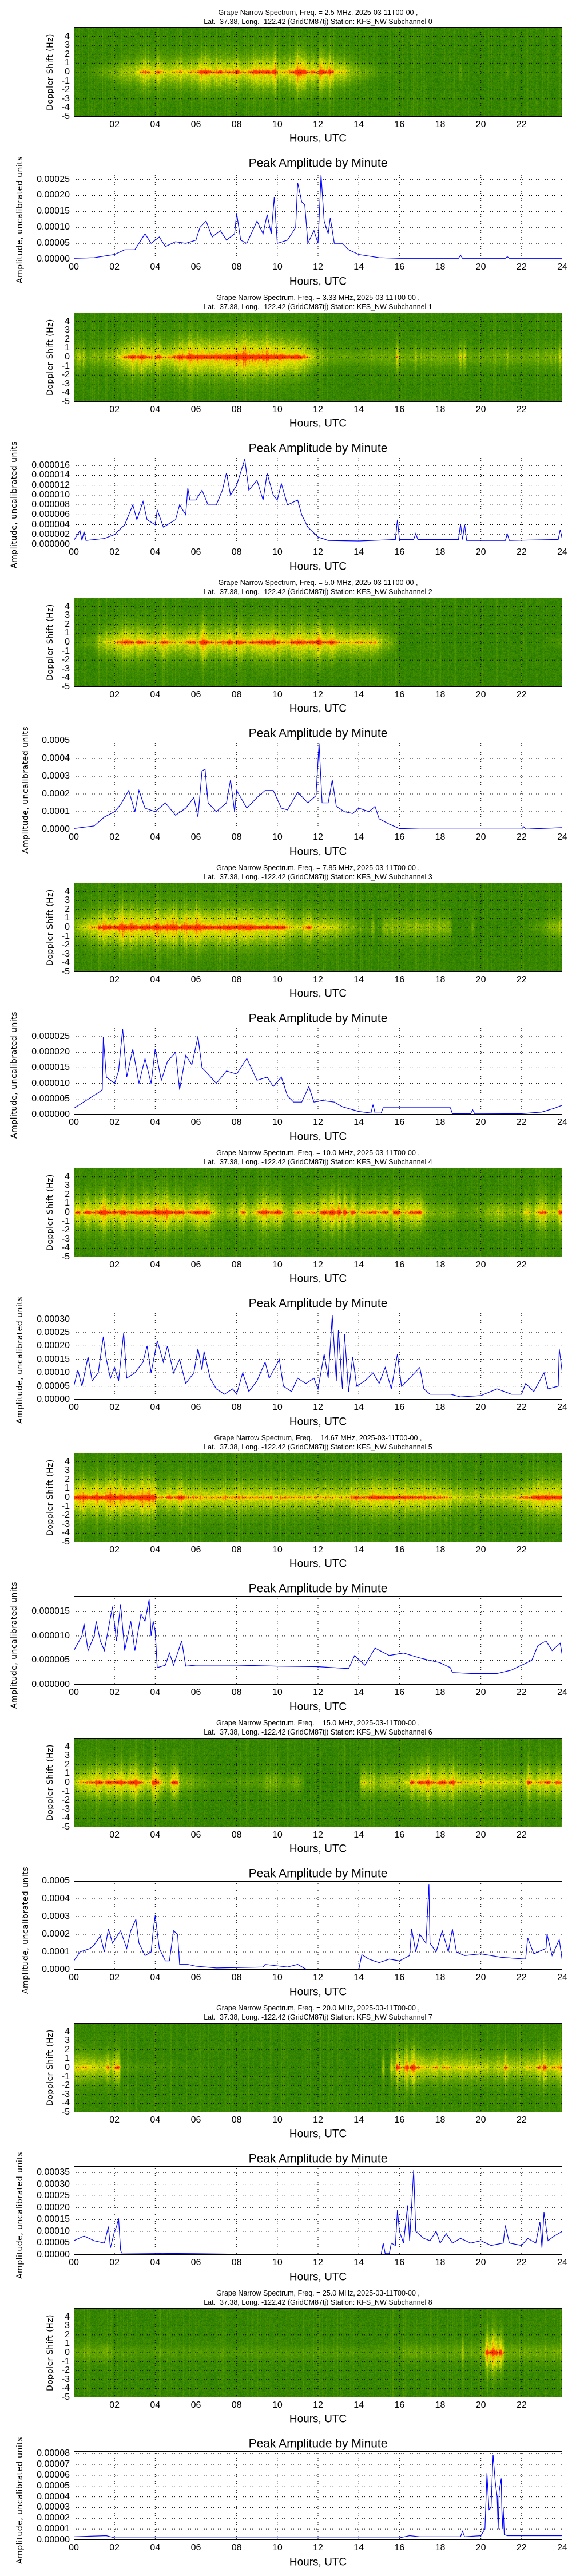 The height and width of the screenshot is (2576, 572). I want to click on spectrogram-image, so click(318, 1497).